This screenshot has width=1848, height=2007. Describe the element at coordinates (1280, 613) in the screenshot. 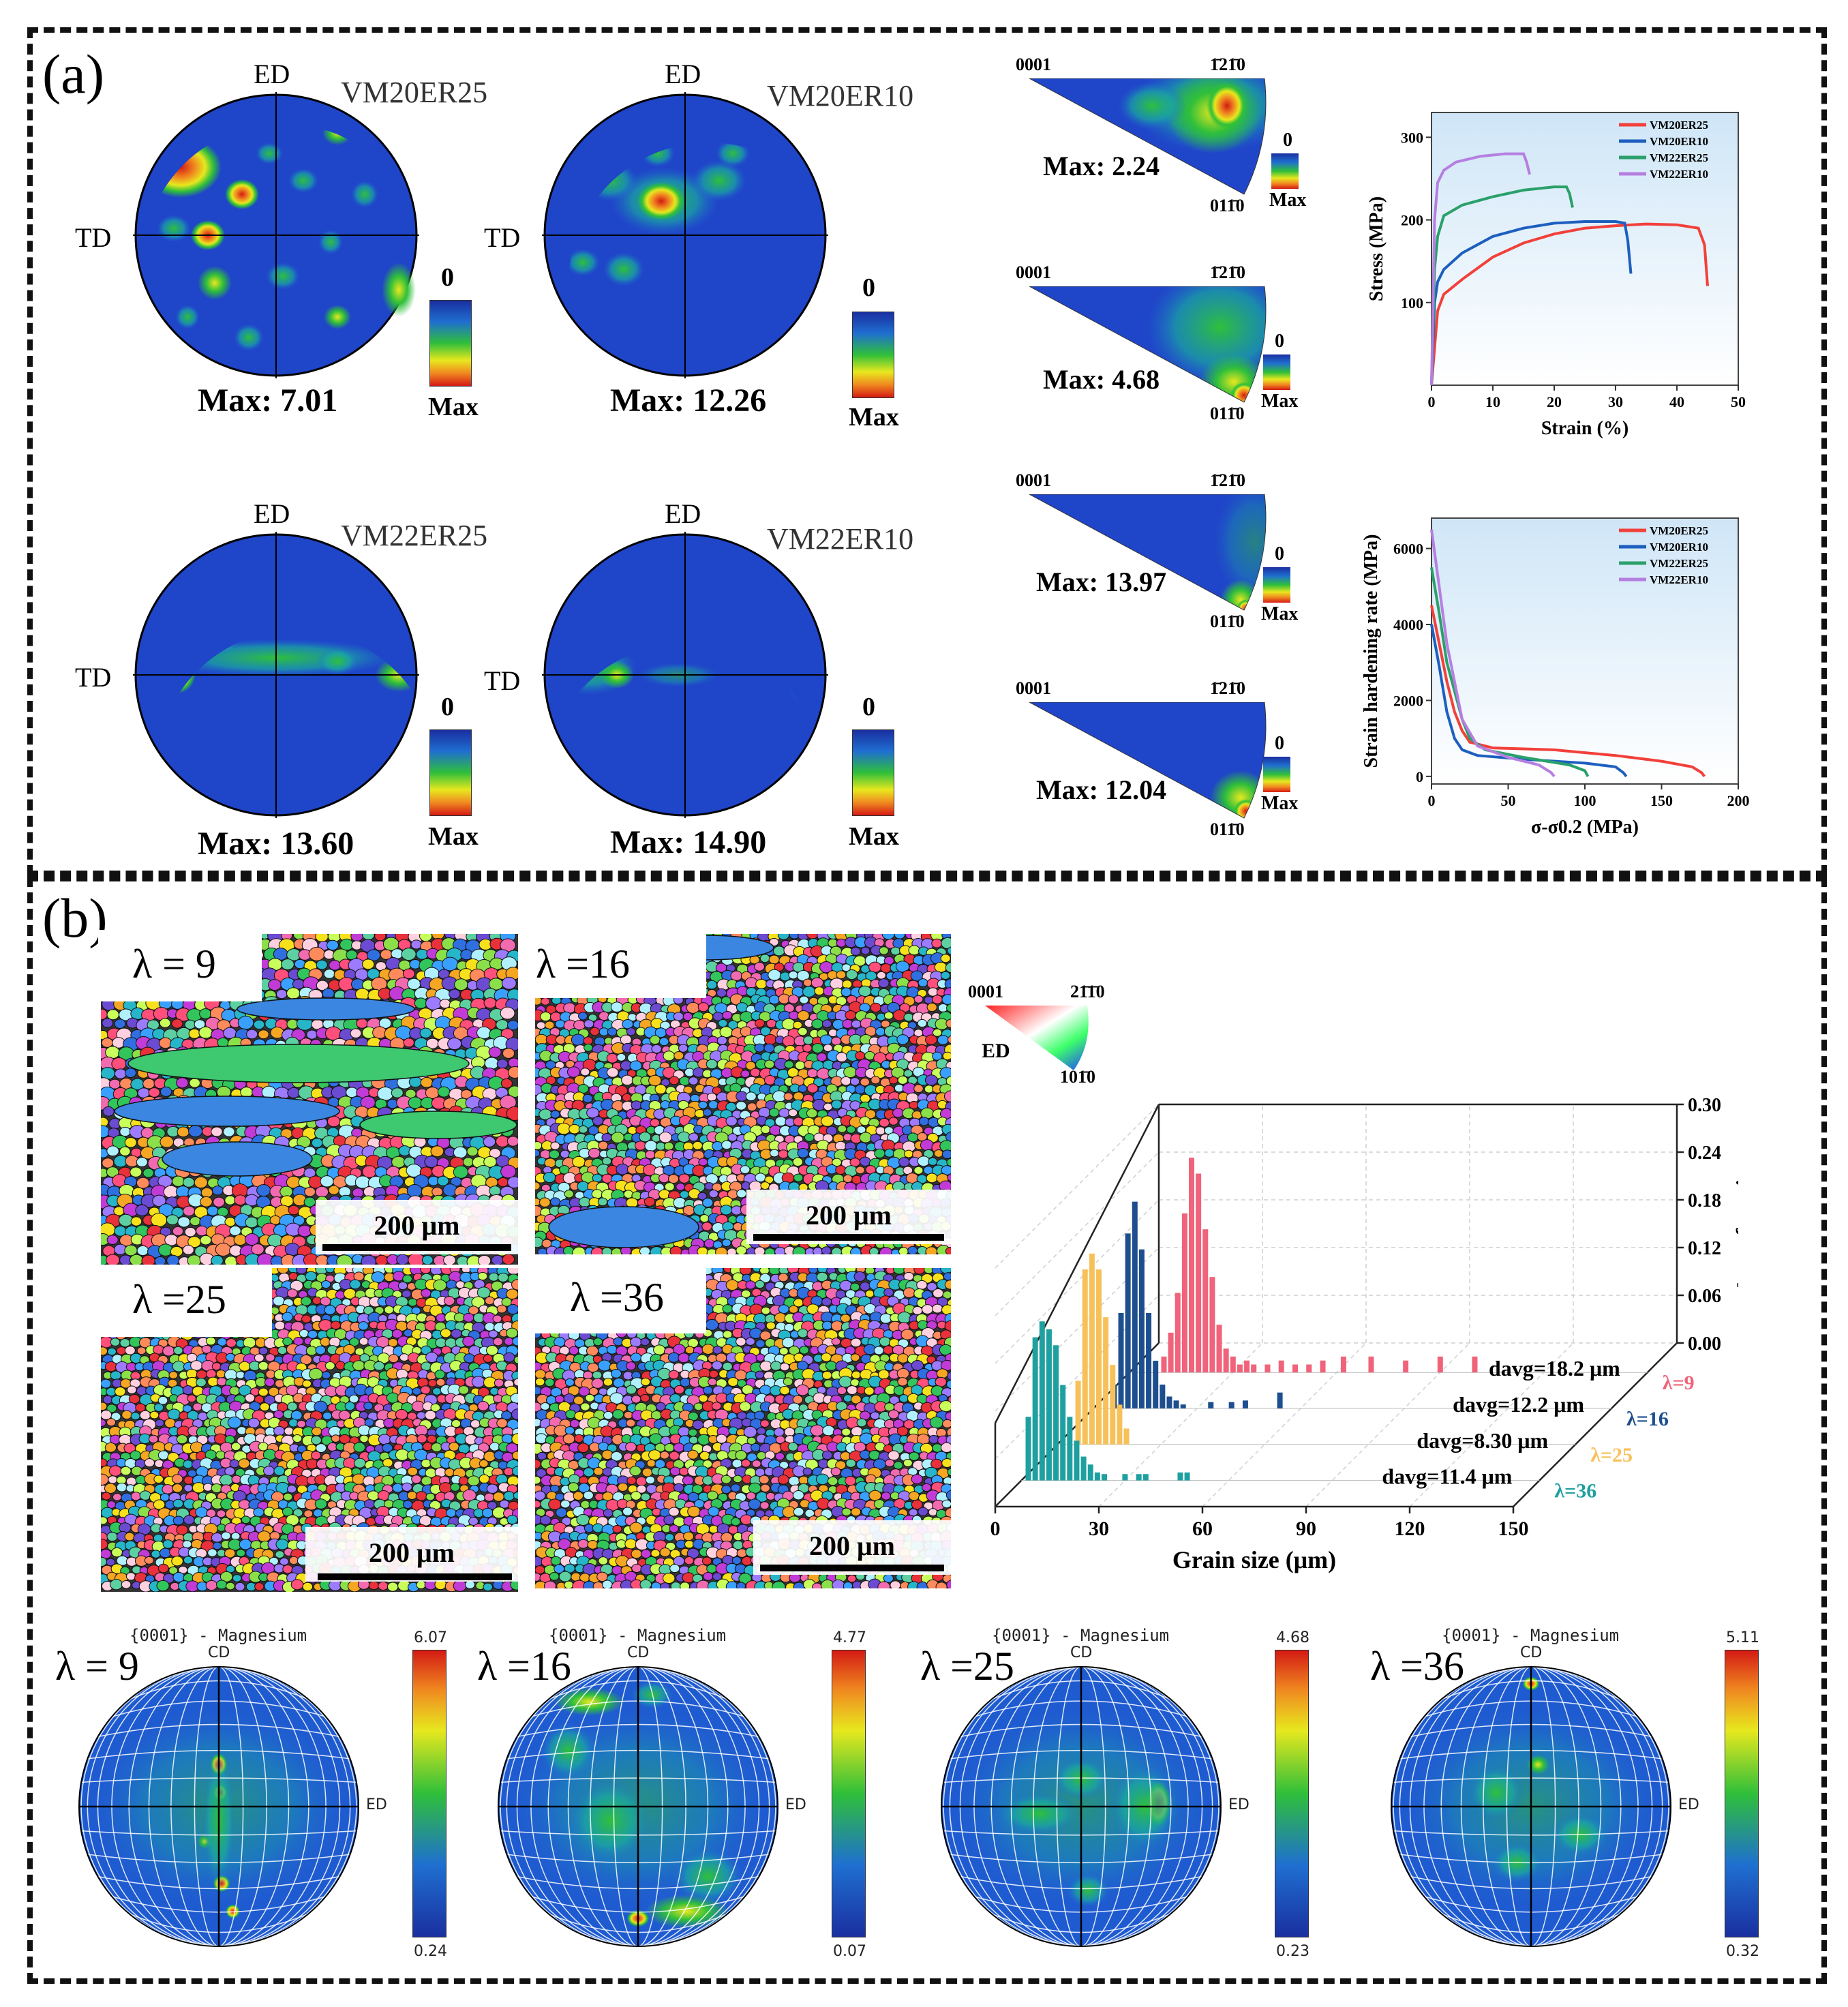

I see `legend-max: Max` at that location.